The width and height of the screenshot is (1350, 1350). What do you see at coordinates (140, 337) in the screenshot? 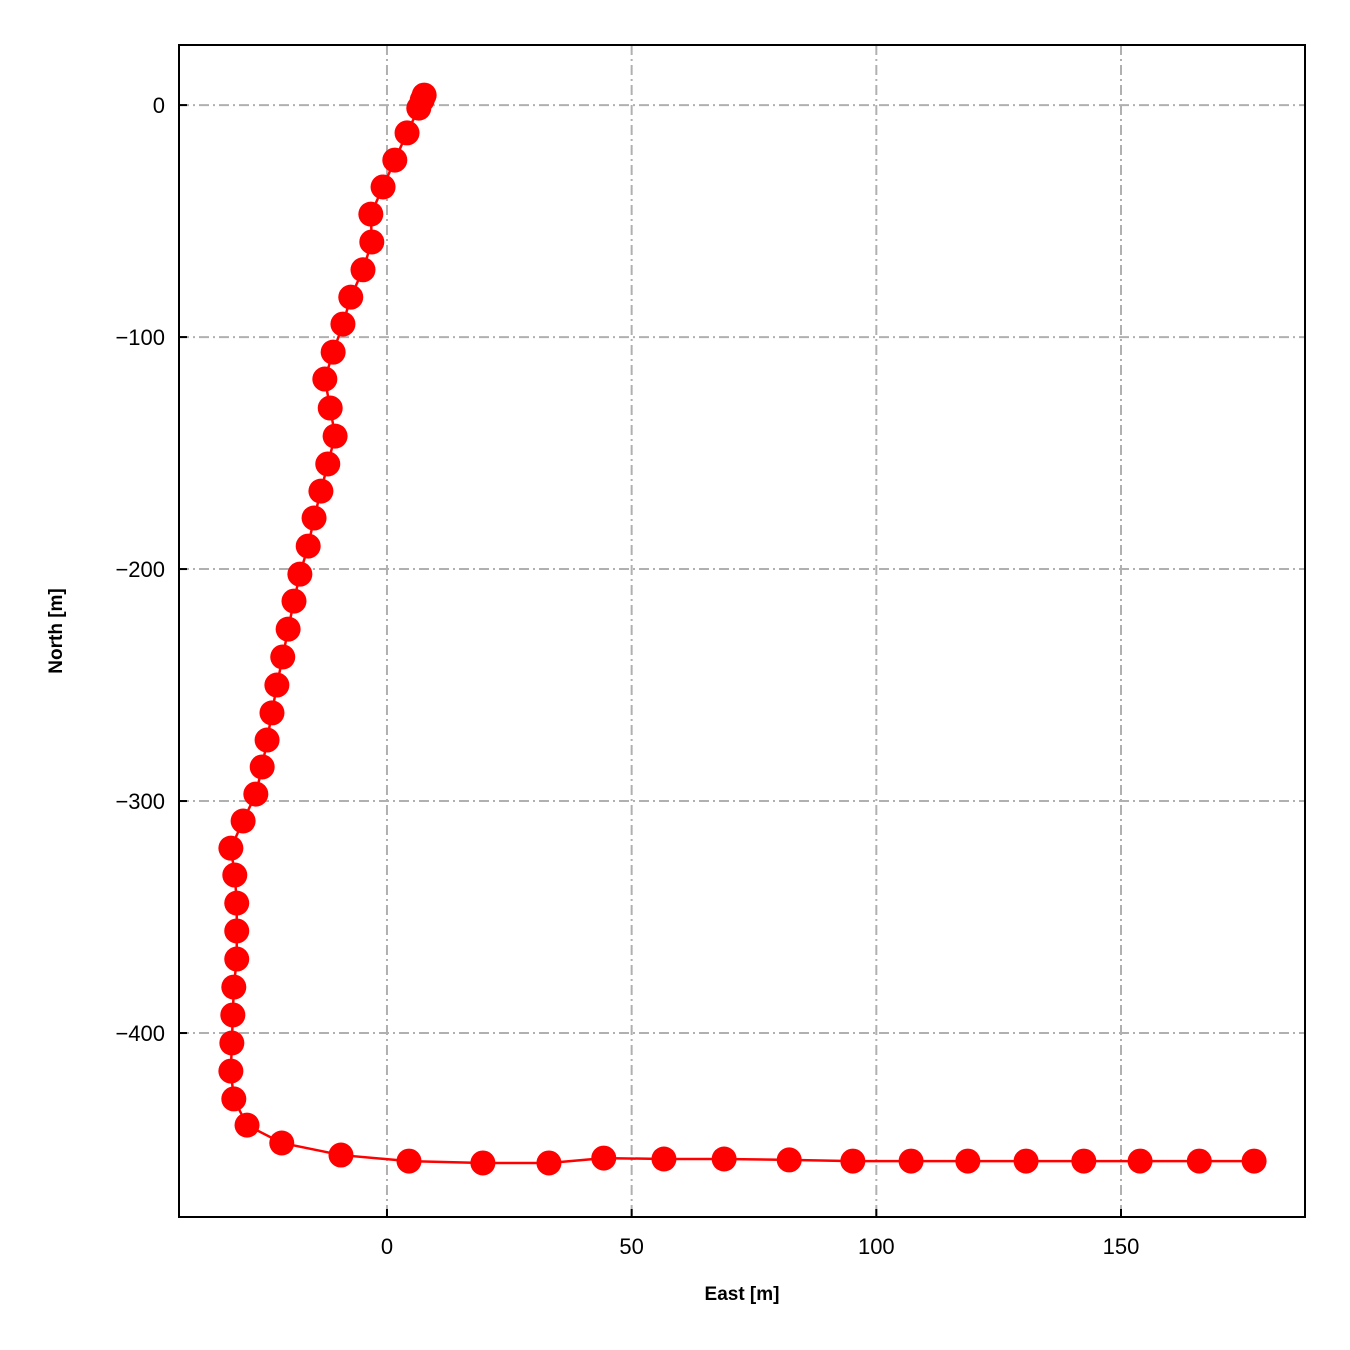
I see `y-tick-label: −100` at bounding box center [140, 337].